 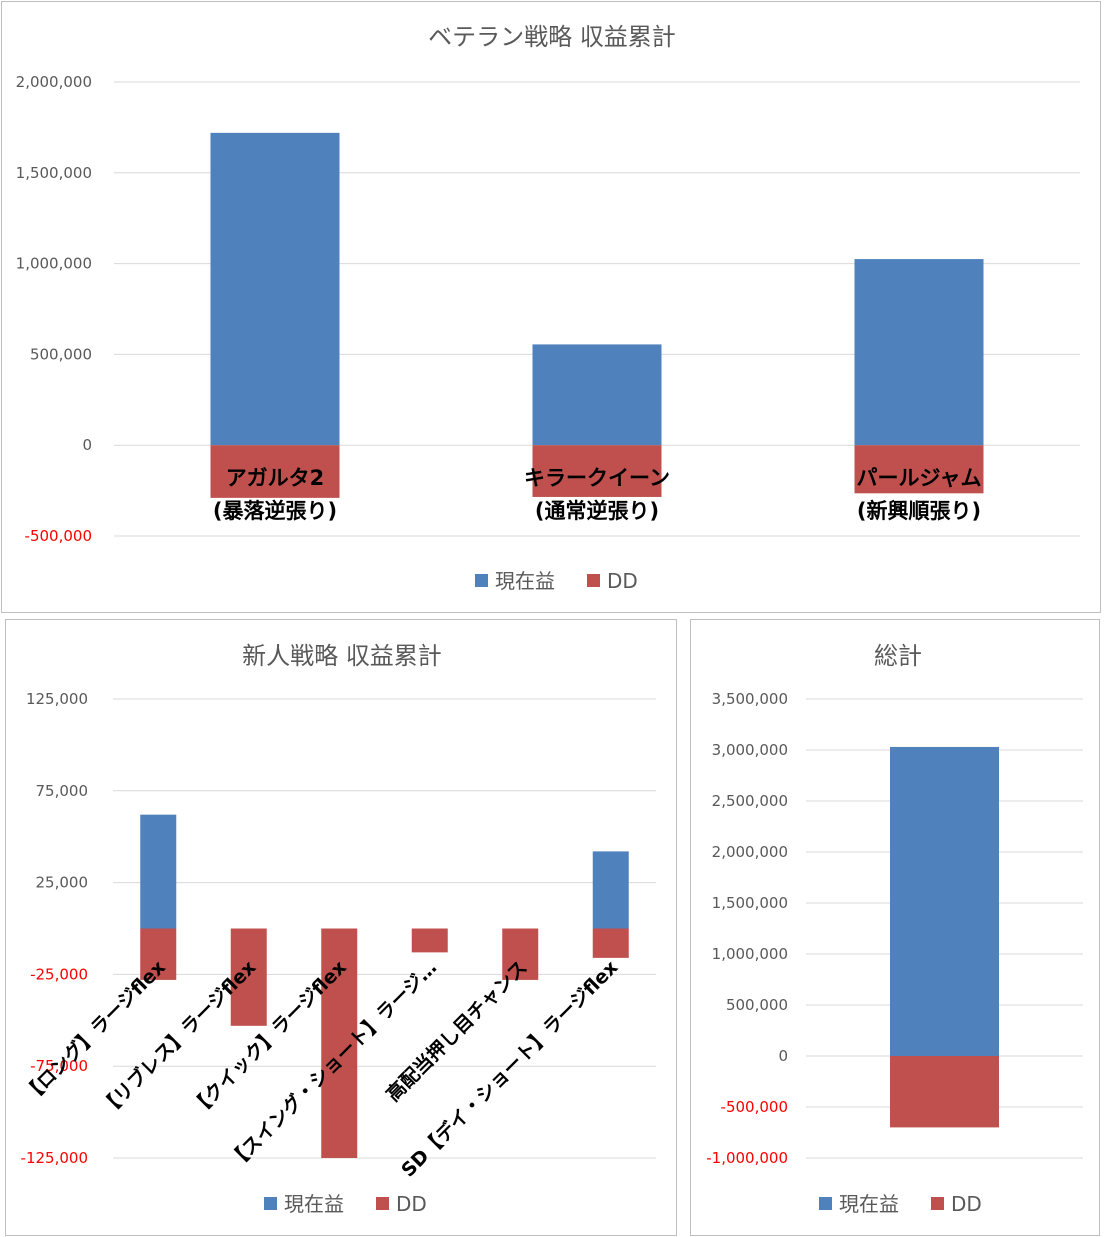 I want to click on total-chart-title: 総計, so click(x=898, y=656).